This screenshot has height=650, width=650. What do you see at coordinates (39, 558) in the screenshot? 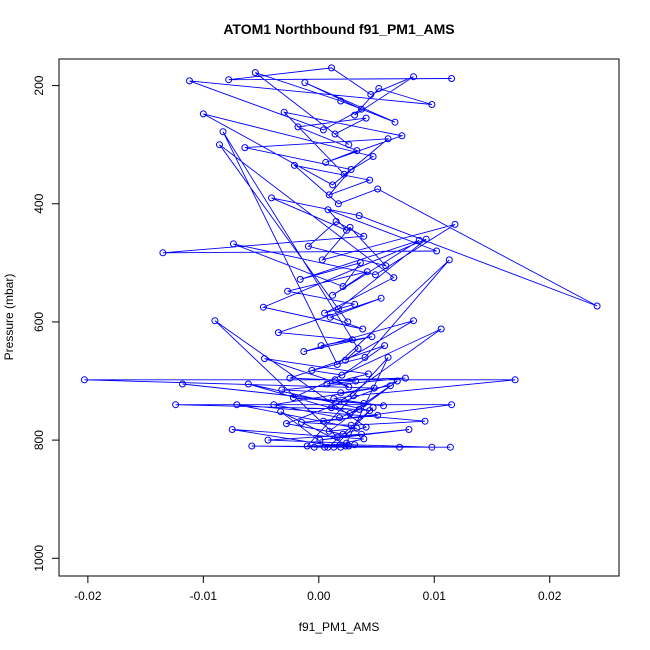
I see `y-tick-label: 1000` at bounding box center [39, 558].